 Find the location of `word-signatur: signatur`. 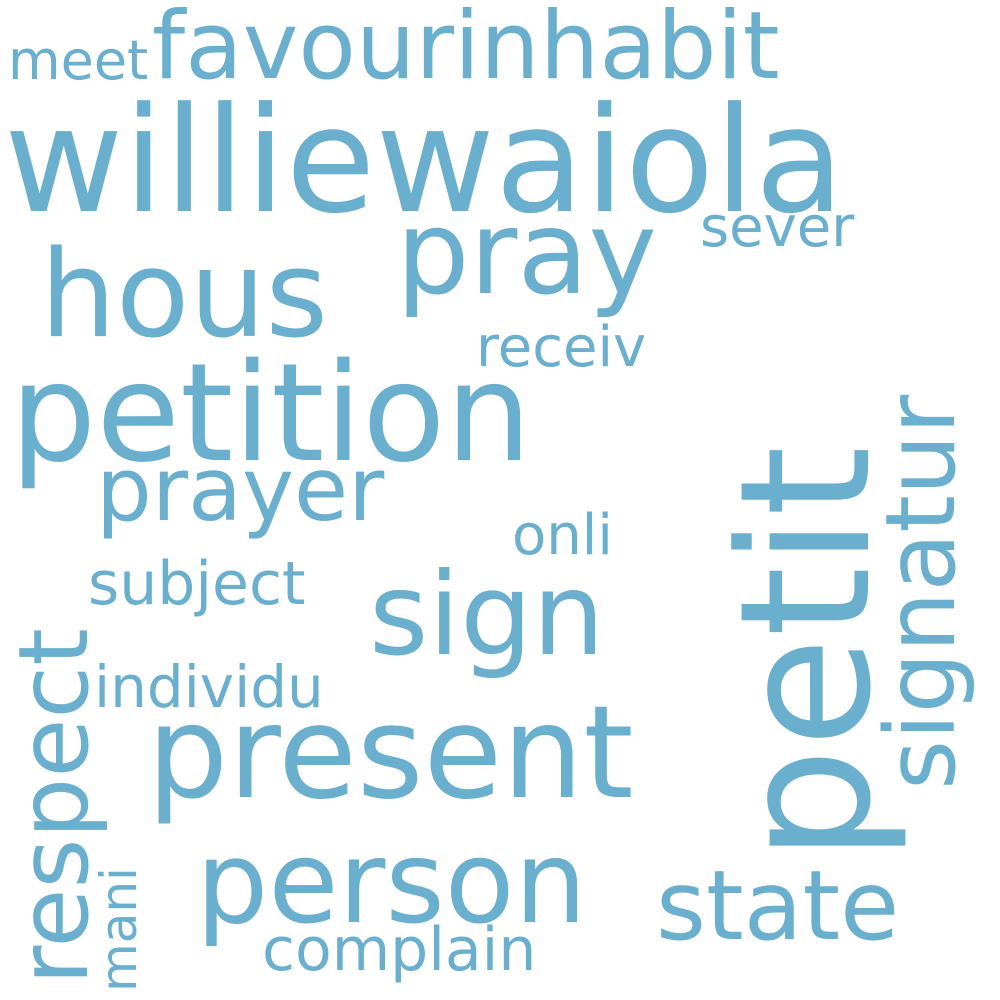

word-signatur: signatur is located at coordinates (921, 592).